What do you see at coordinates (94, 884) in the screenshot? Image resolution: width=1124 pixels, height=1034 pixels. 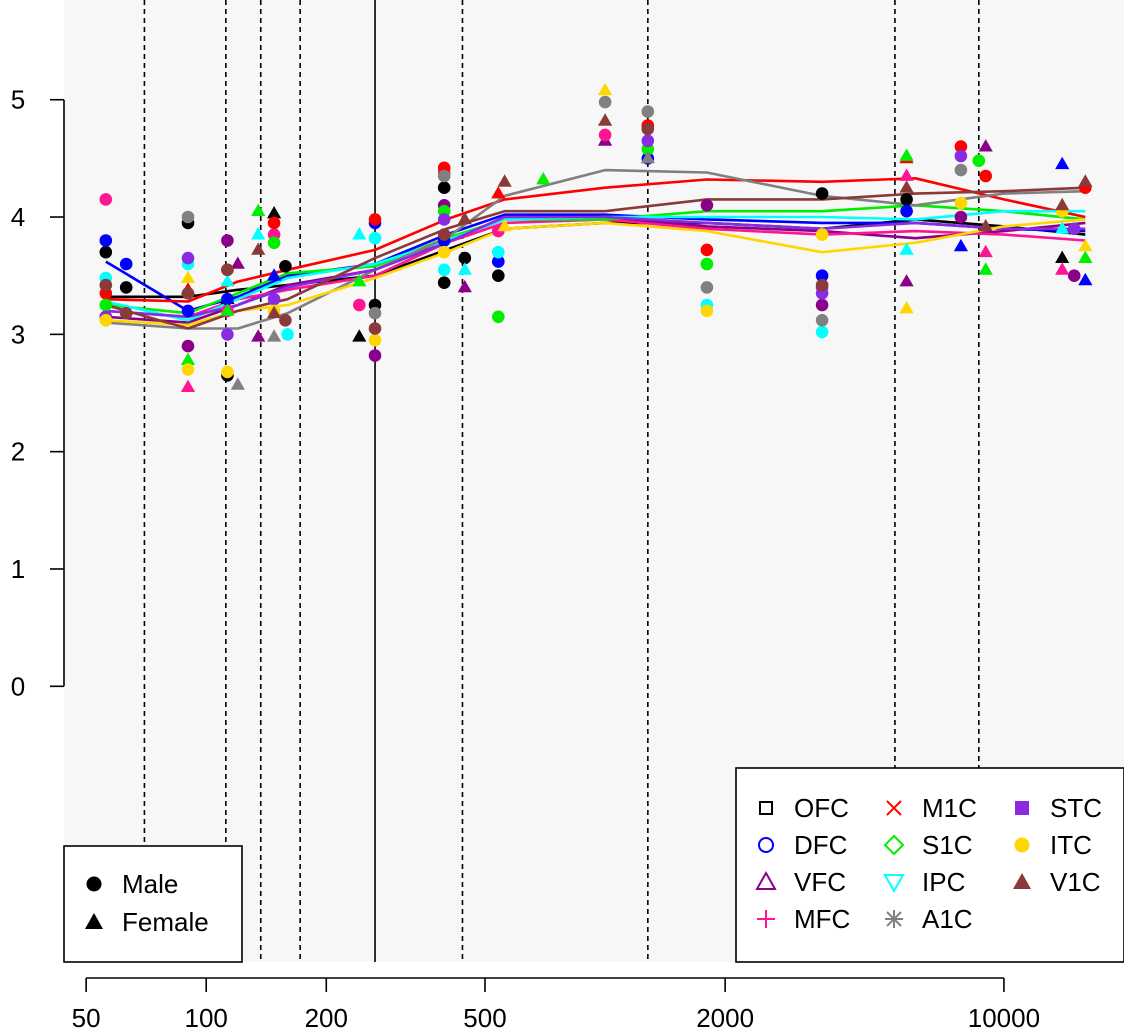 I see `legend-male-icon` at bounding box center [94, 884].